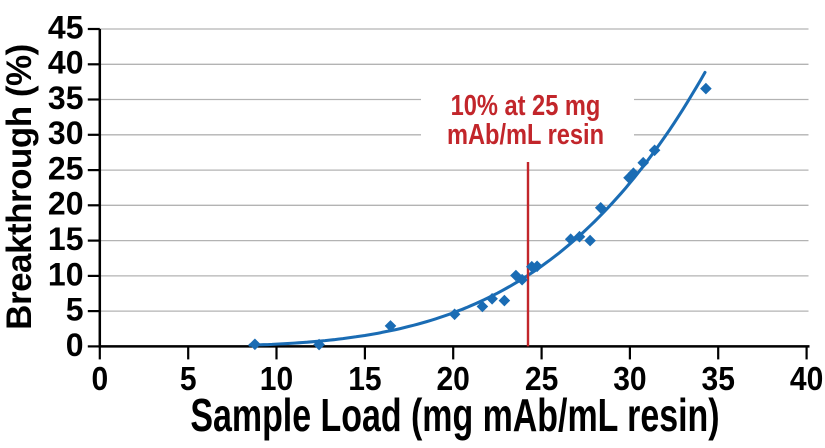 The image size is (825, 448). I want to click on svg-text: 10% at 25 mg, so click(526, 105).